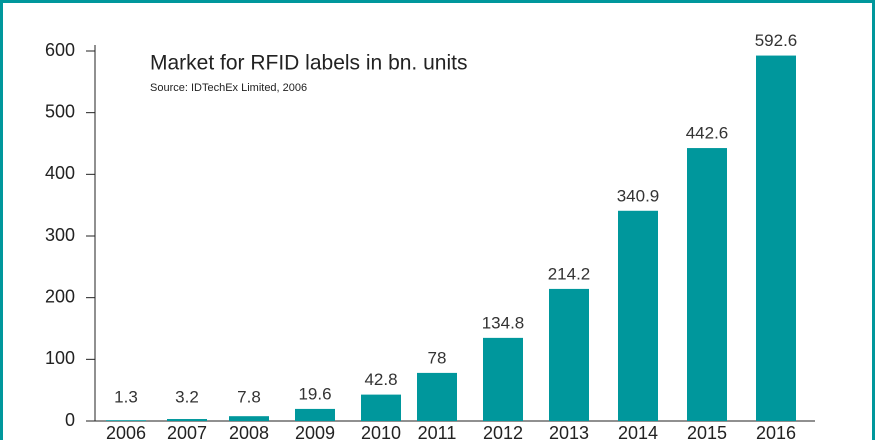 Image resolution: width=875 pixels, height=440 pixels. I want to click on value-label: 19.6, so click(314, 393).